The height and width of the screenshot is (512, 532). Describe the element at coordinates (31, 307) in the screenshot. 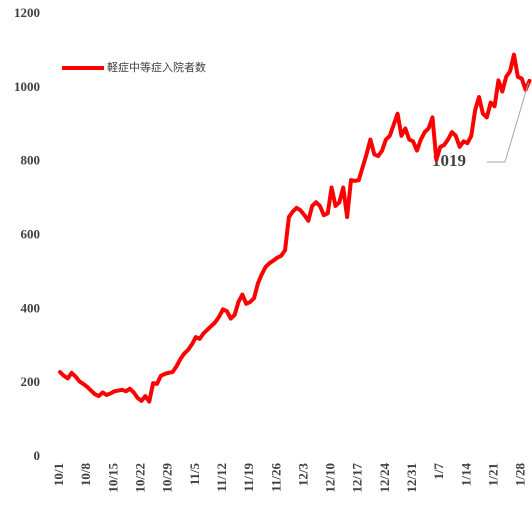

I see `y-tick-label: 400` at that location.